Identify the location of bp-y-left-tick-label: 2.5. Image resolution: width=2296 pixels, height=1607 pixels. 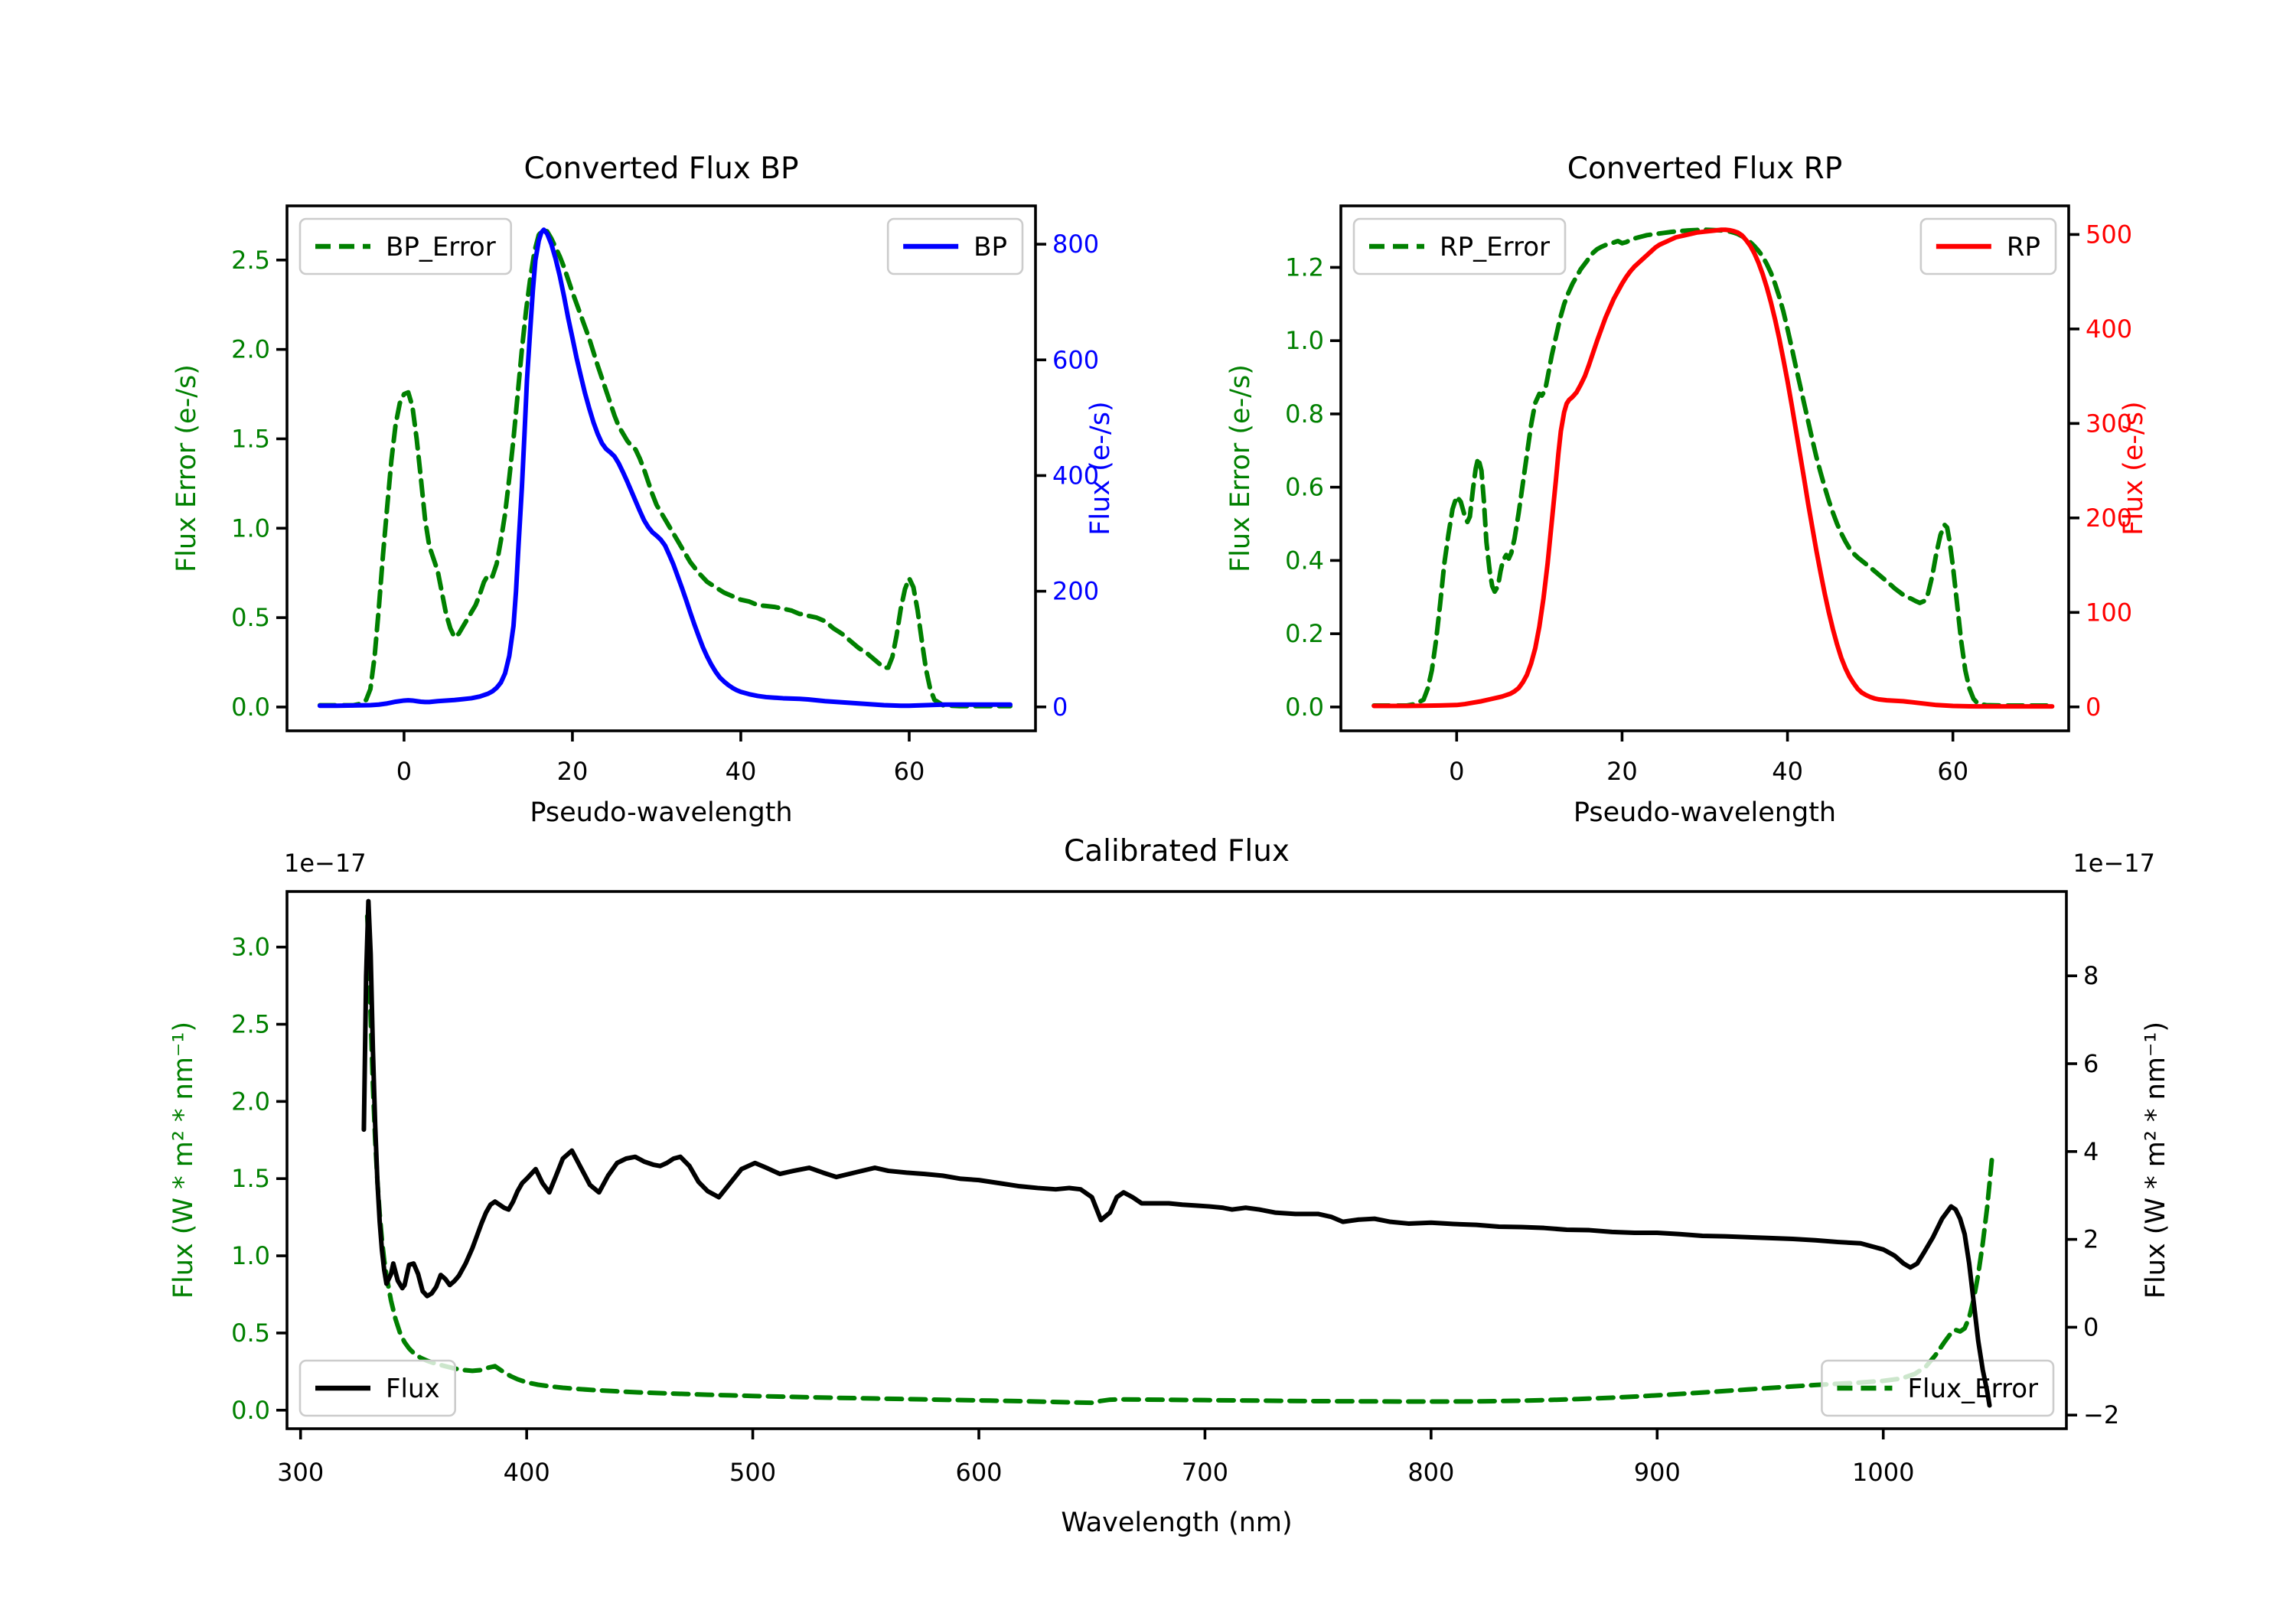
(250, 260).